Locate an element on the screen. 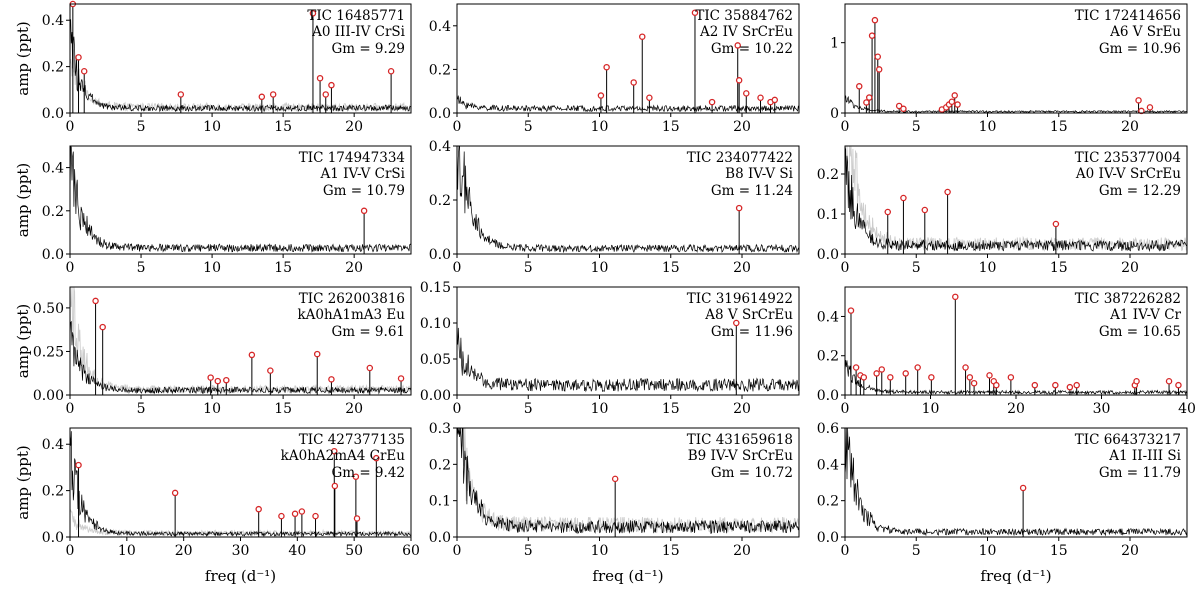 The height and width of the screenshot is (590, 1200). annotation-sptype: B9 IV-V SrCrEu is located at coordinates (741, 456).